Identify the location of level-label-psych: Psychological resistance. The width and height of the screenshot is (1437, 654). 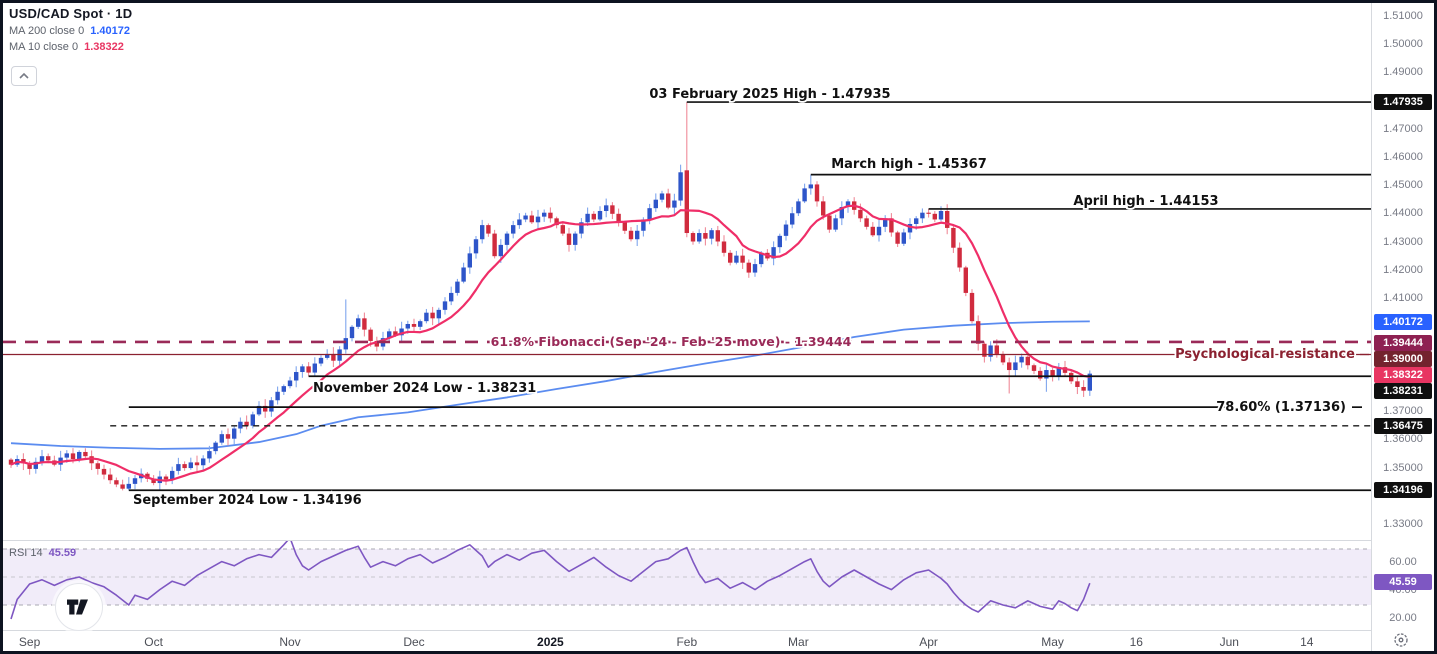
(1265, 354).